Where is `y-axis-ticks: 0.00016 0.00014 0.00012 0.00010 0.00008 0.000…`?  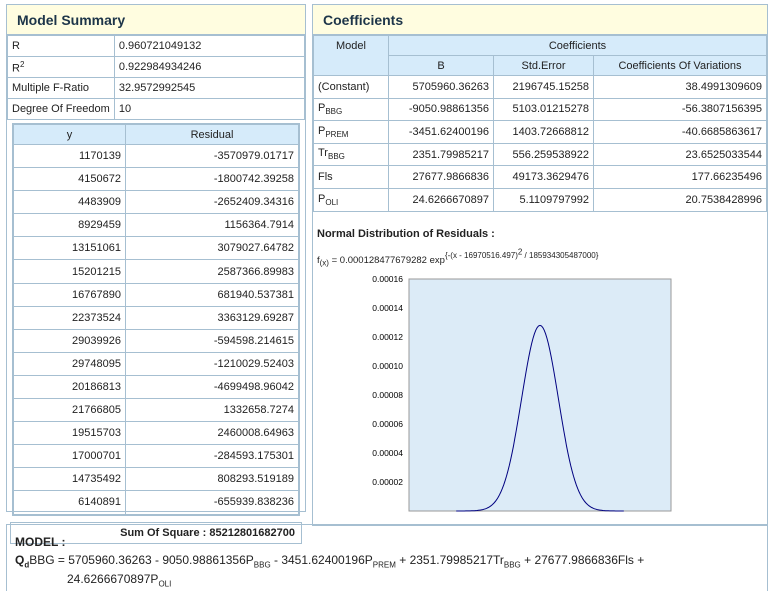 y-axis-ticks: 0.00016 0.00014 0.00012 0.00010 0.00008 0.000… is located at coordinates (387, 380).